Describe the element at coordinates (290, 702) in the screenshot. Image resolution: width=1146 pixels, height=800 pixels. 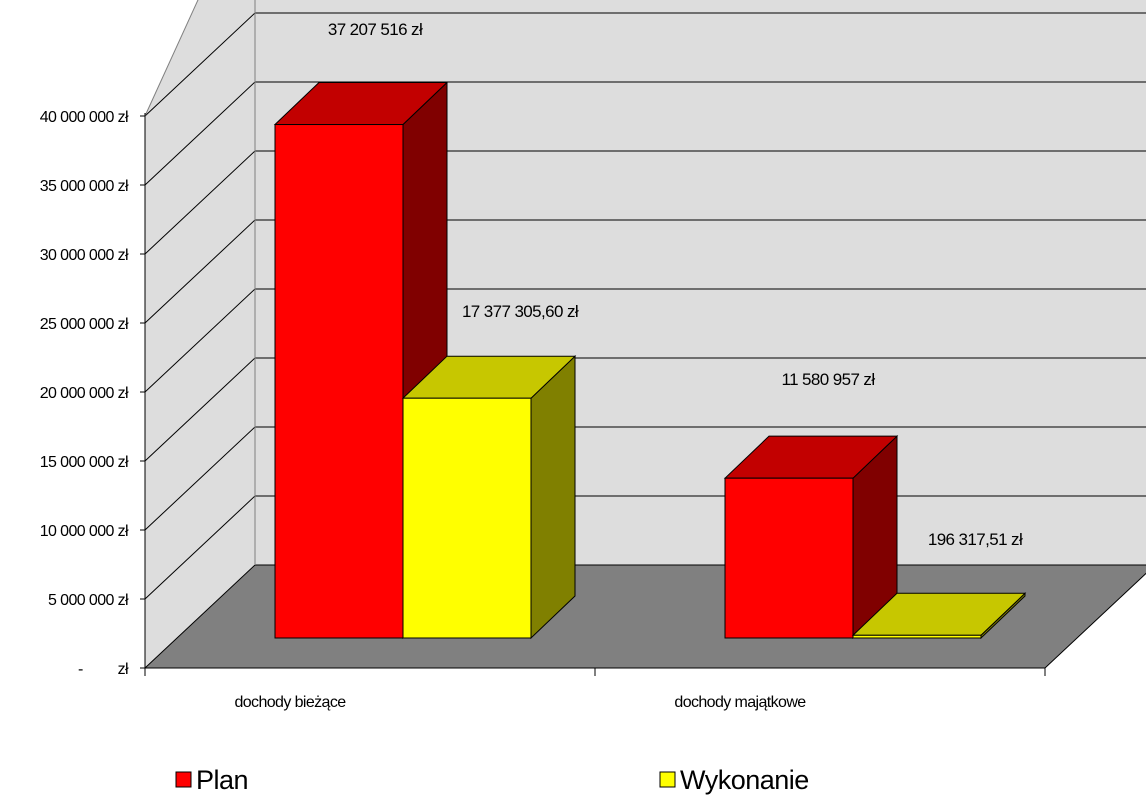
I see `x-category-label: dochody bieżące` at that location.